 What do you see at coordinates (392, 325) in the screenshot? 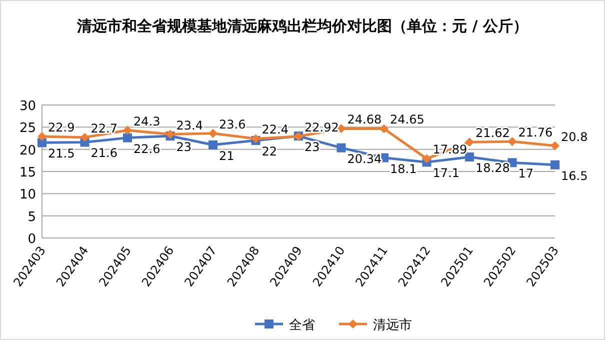
I see `legend-label: 清远市` at bounding box center [392, 325].